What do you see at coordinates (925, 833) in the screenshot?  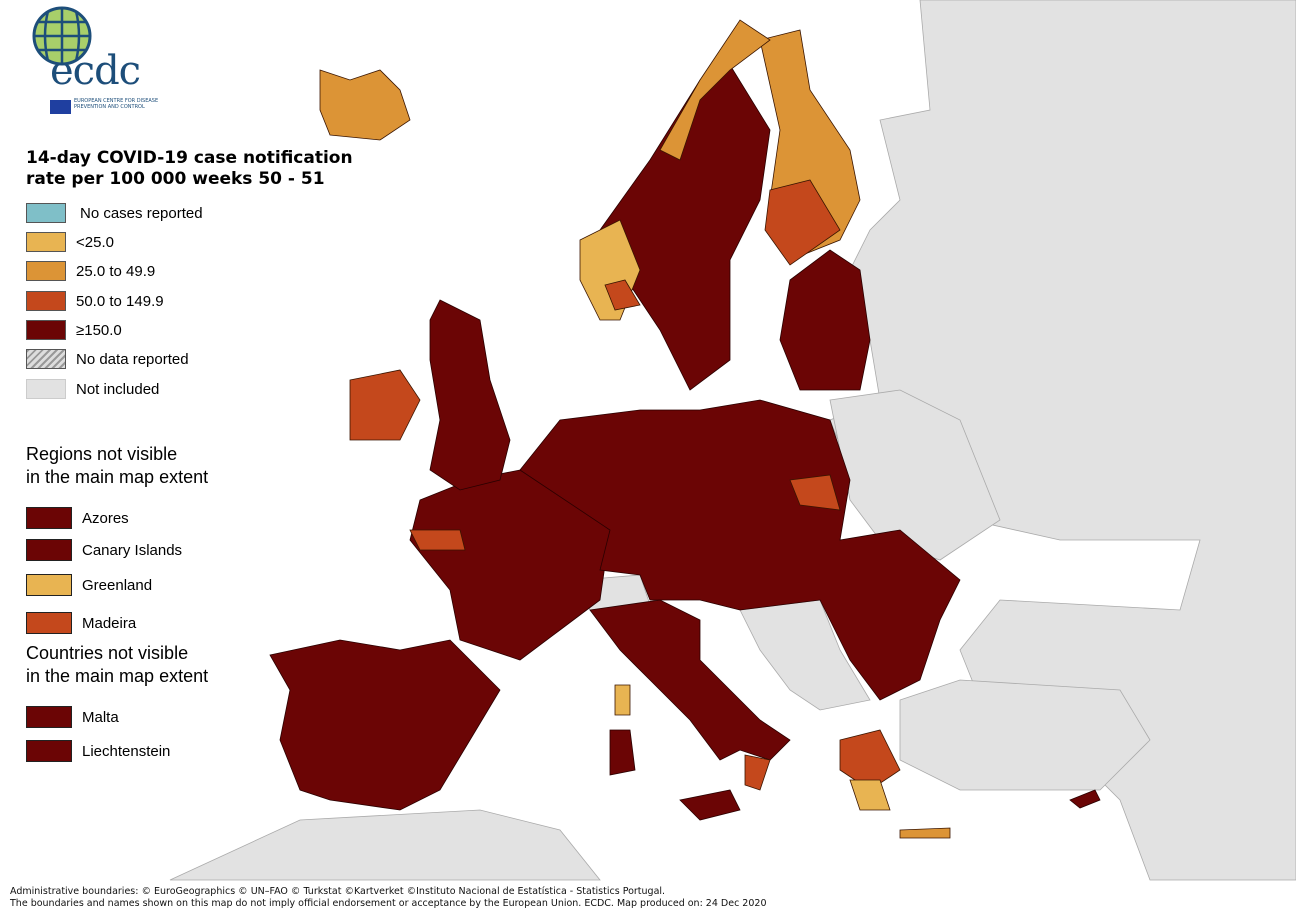 I see `region-crete` at bounding box center [925, 833].